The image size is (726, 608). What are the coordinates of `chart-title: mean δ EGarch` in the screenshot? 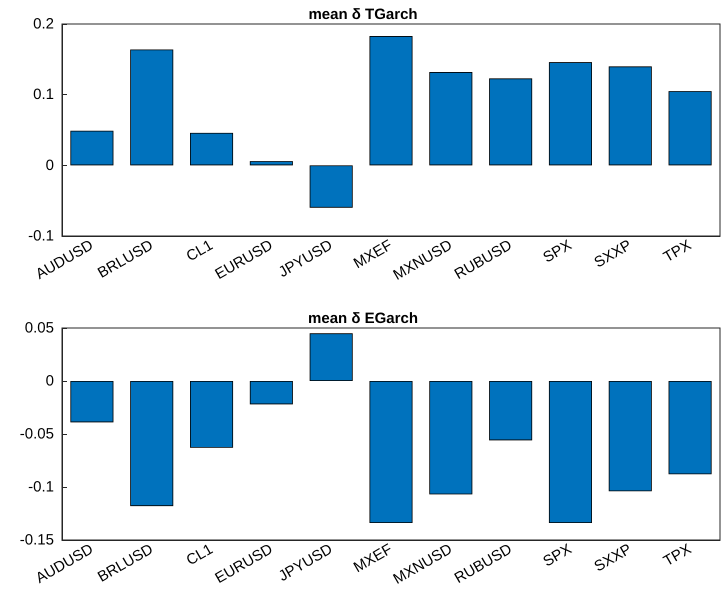 It's located at (363, 318).